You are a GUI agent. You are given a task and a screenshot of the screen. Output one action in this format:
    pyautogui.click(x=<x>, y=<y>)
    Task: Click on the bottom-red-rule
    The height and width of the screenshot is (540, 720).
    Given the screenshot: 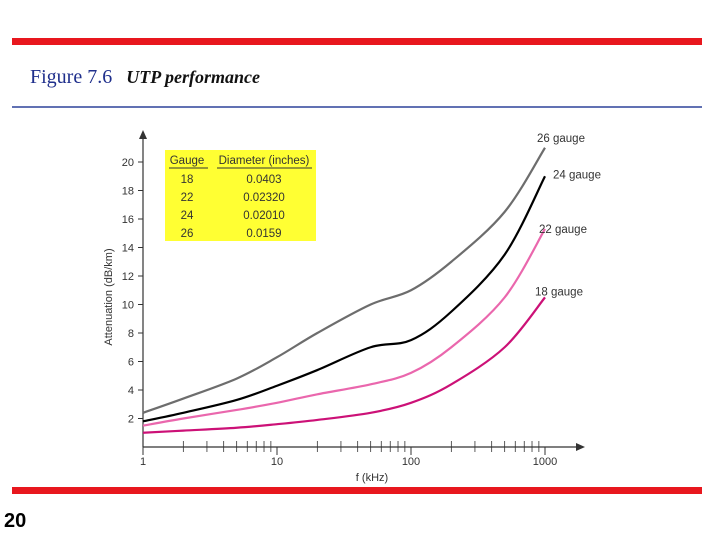 What is the action you would take?
    pyautogui.click(x=357, y=490)
    